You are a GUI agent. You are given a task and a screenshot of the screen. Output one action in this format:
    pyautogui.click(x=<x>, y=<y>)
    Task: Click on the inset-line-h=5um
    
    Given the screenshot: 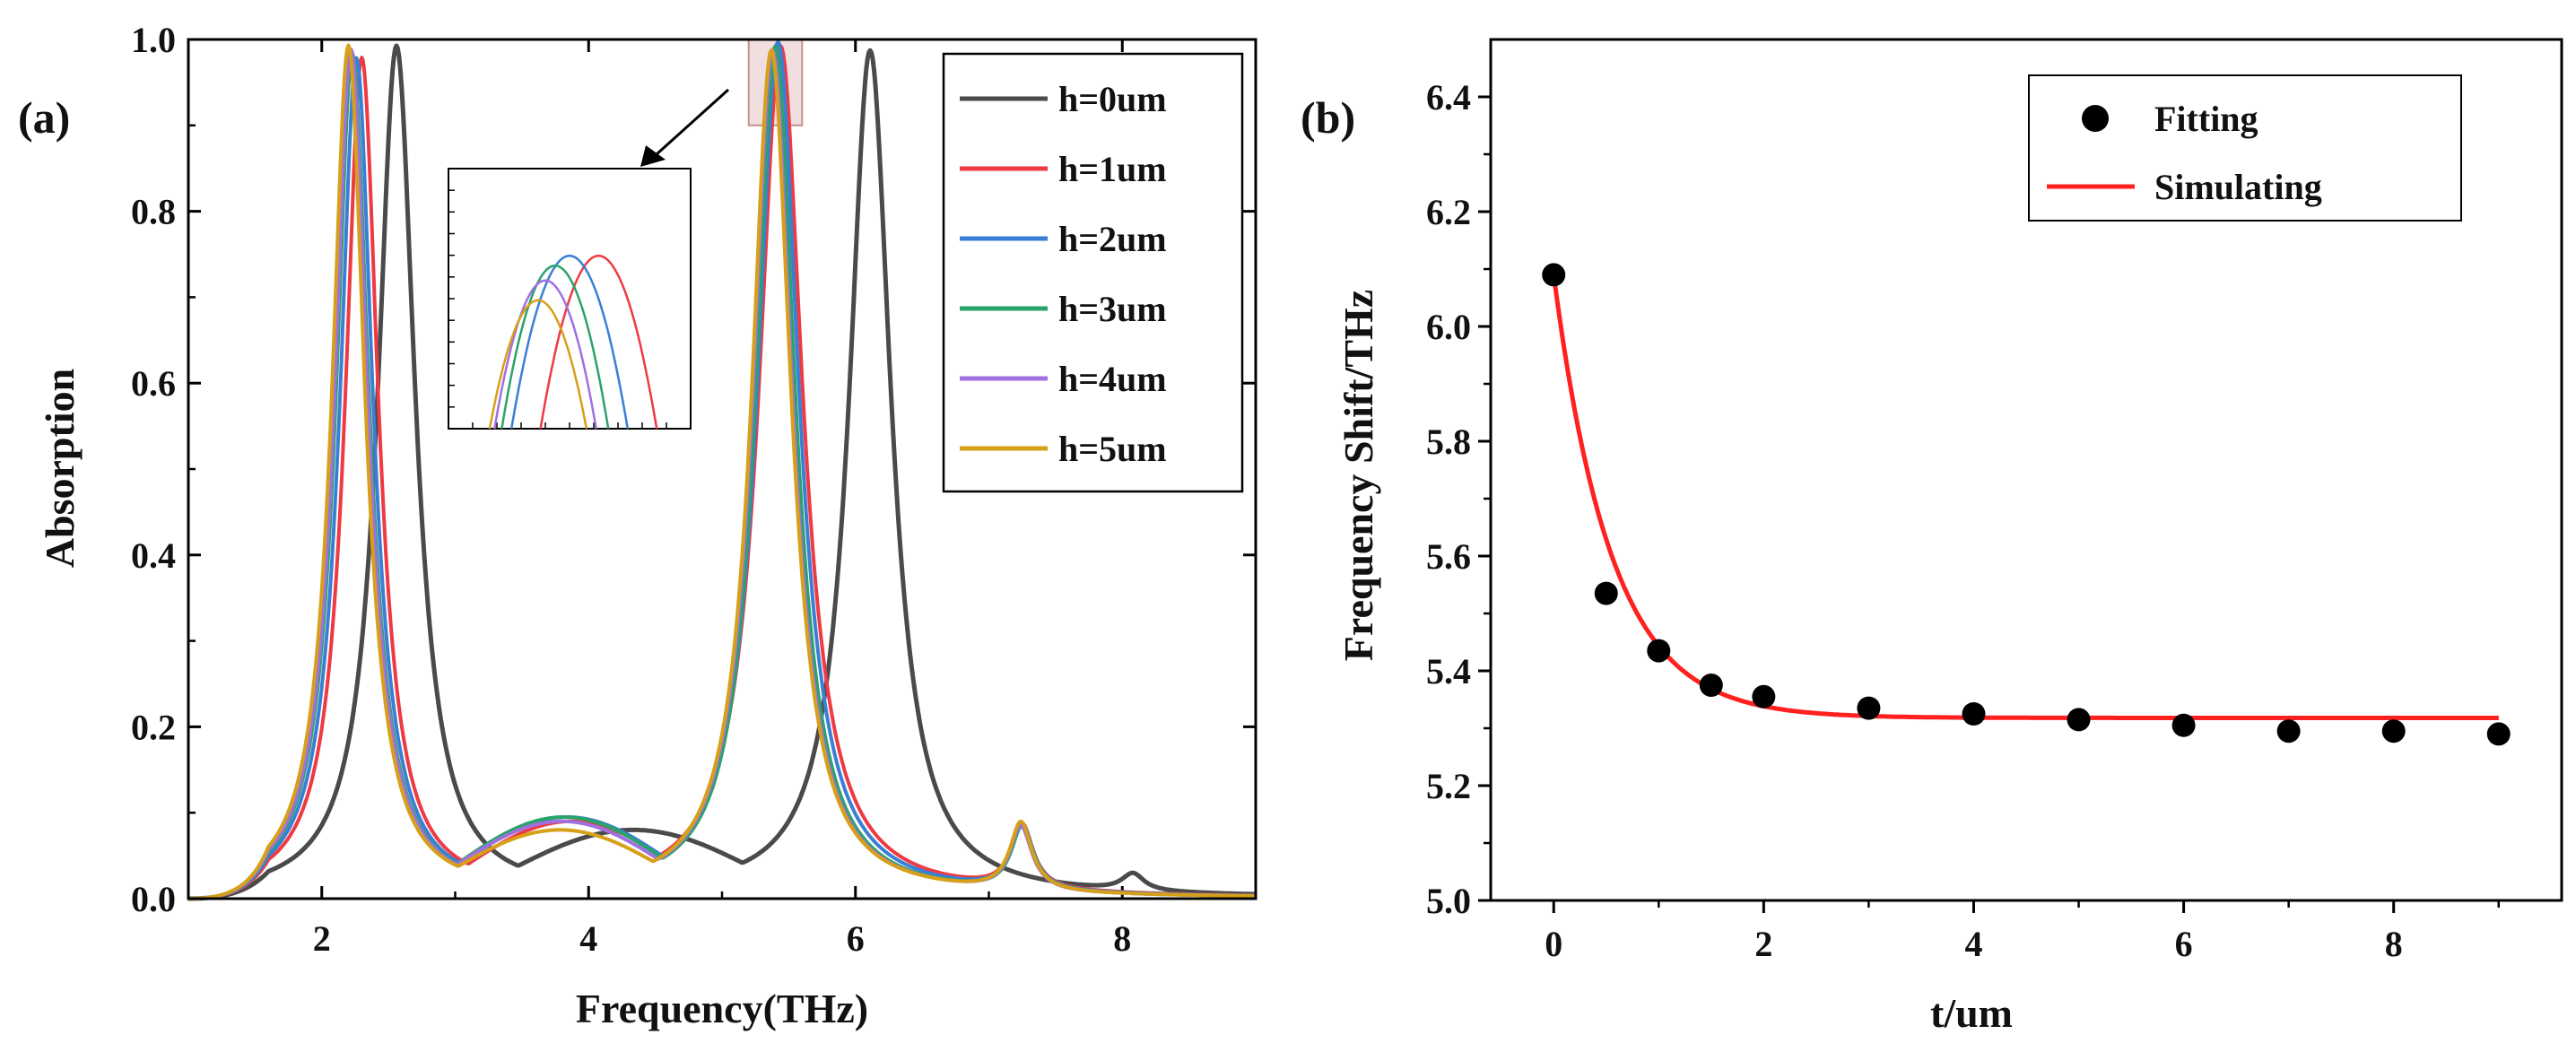 What is the action you would take?
    pyautogui.click(x=538, y=364)
    